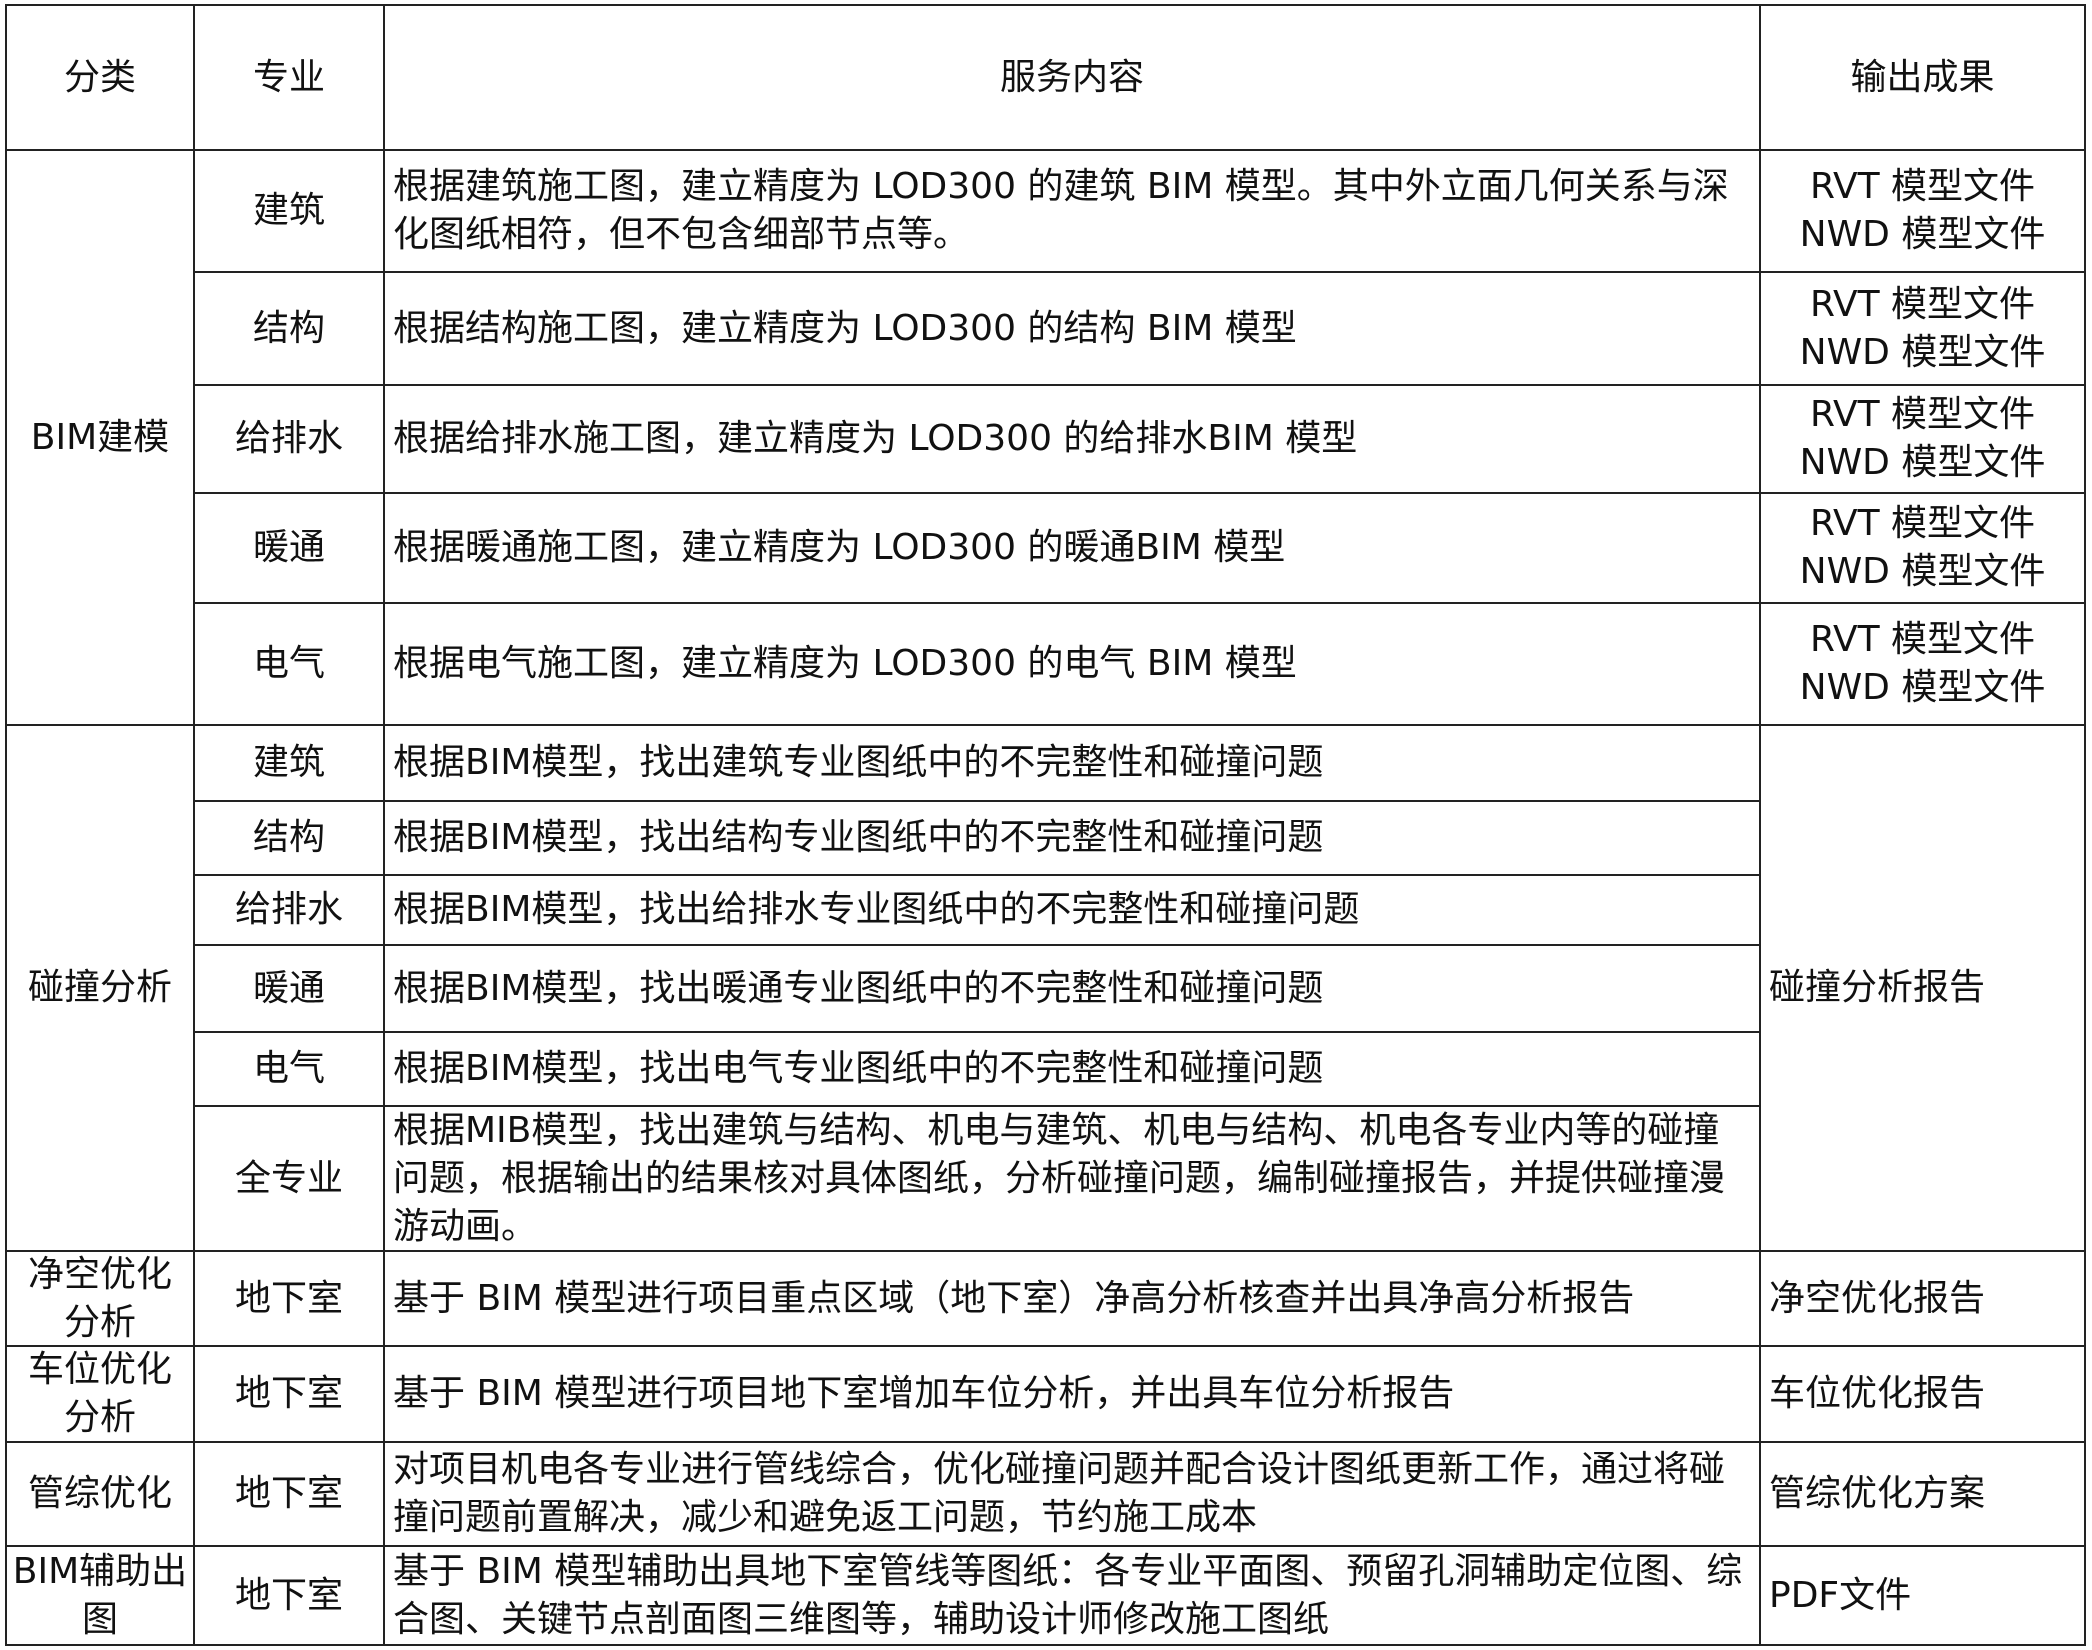  I want to click on header-content: 服务内容, so click(1072, 77).